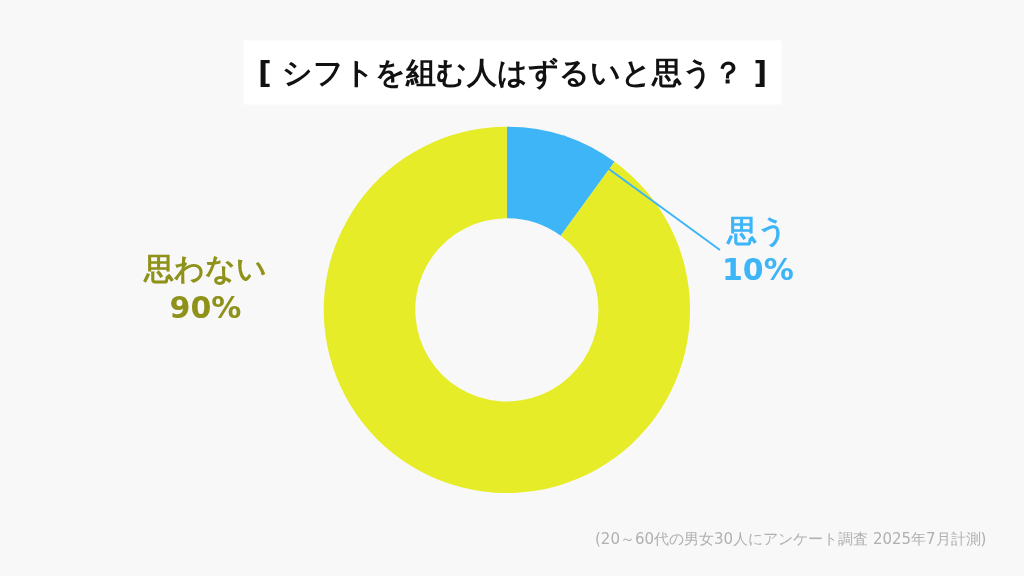 This screenshot has height=576, width=1024. I want to click on chart-title: [ シフトを組む人はずるいと思う？ ], so click(513, 72).